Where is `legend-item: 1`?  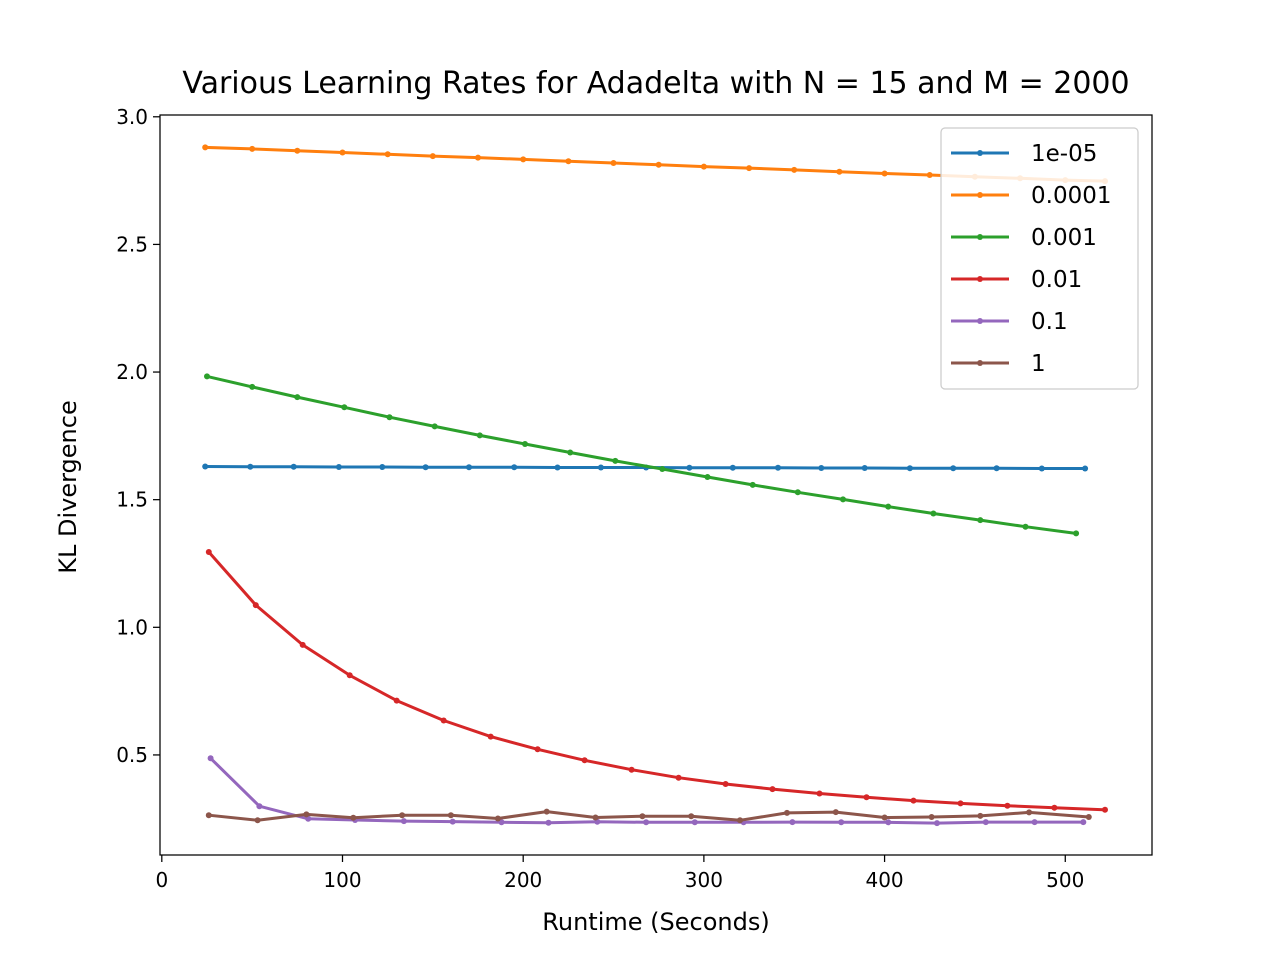 legend-item: 1 is located at coordinates (998, 364).